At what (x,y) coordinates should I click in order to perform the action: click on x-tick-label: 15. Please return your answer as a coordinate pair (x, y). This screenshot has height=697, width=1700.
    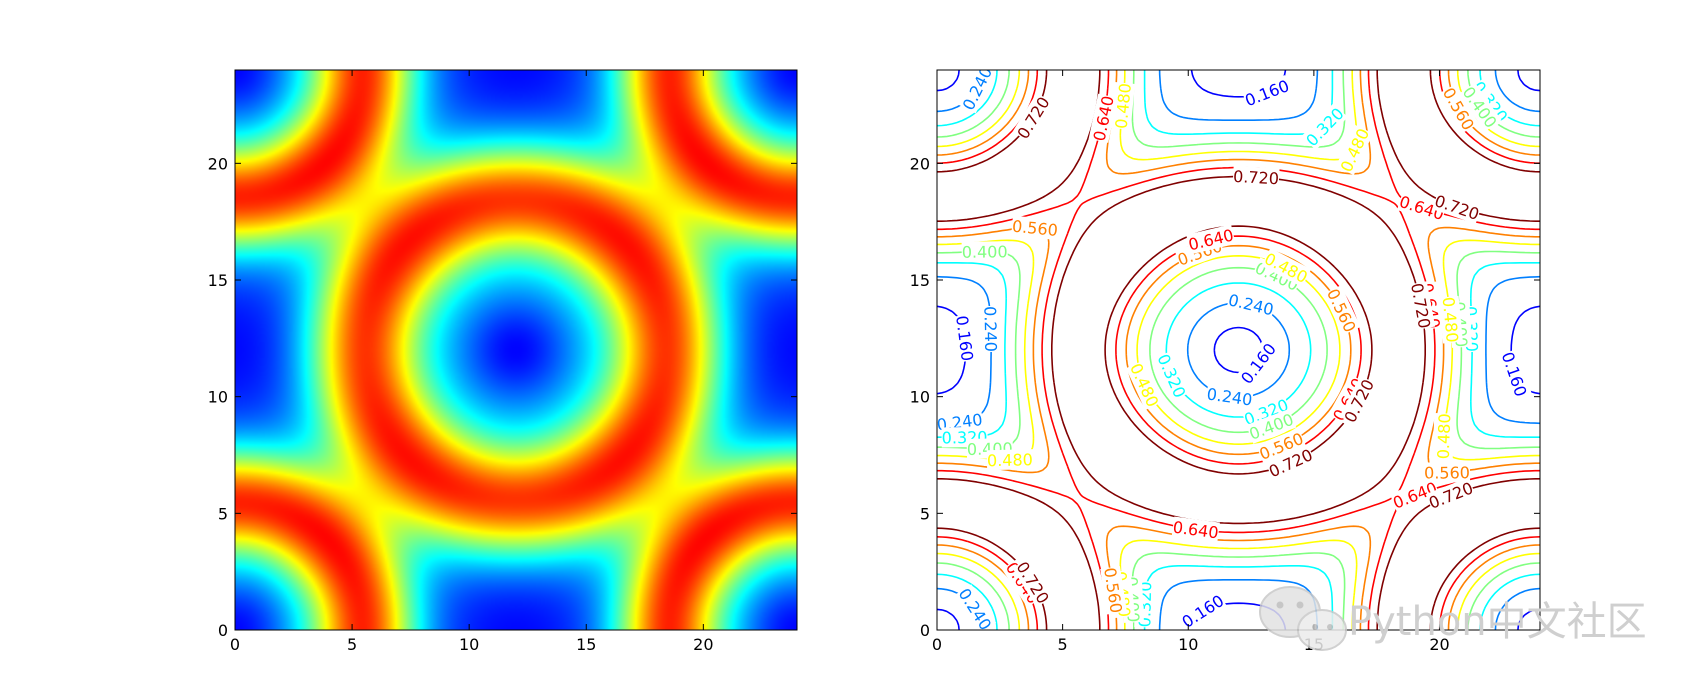
    Looking at the image, I should click on (586, 644).